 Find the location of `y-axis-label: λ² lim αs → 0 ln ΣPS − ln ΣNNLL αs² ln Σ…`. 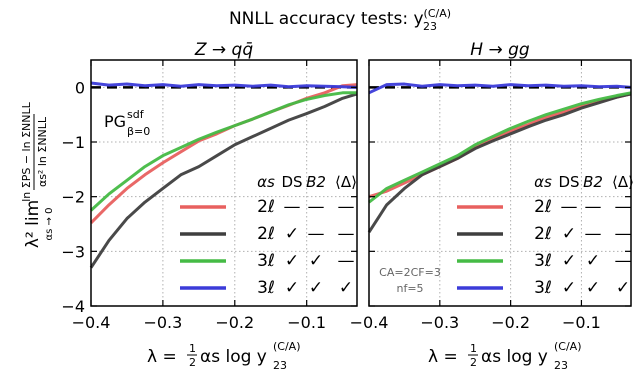

y-axis-label: λ² lim αs → 0 ln ΣPS − ln ΣNNLL αs² ln Σ… is located at coordinates (37, 174).